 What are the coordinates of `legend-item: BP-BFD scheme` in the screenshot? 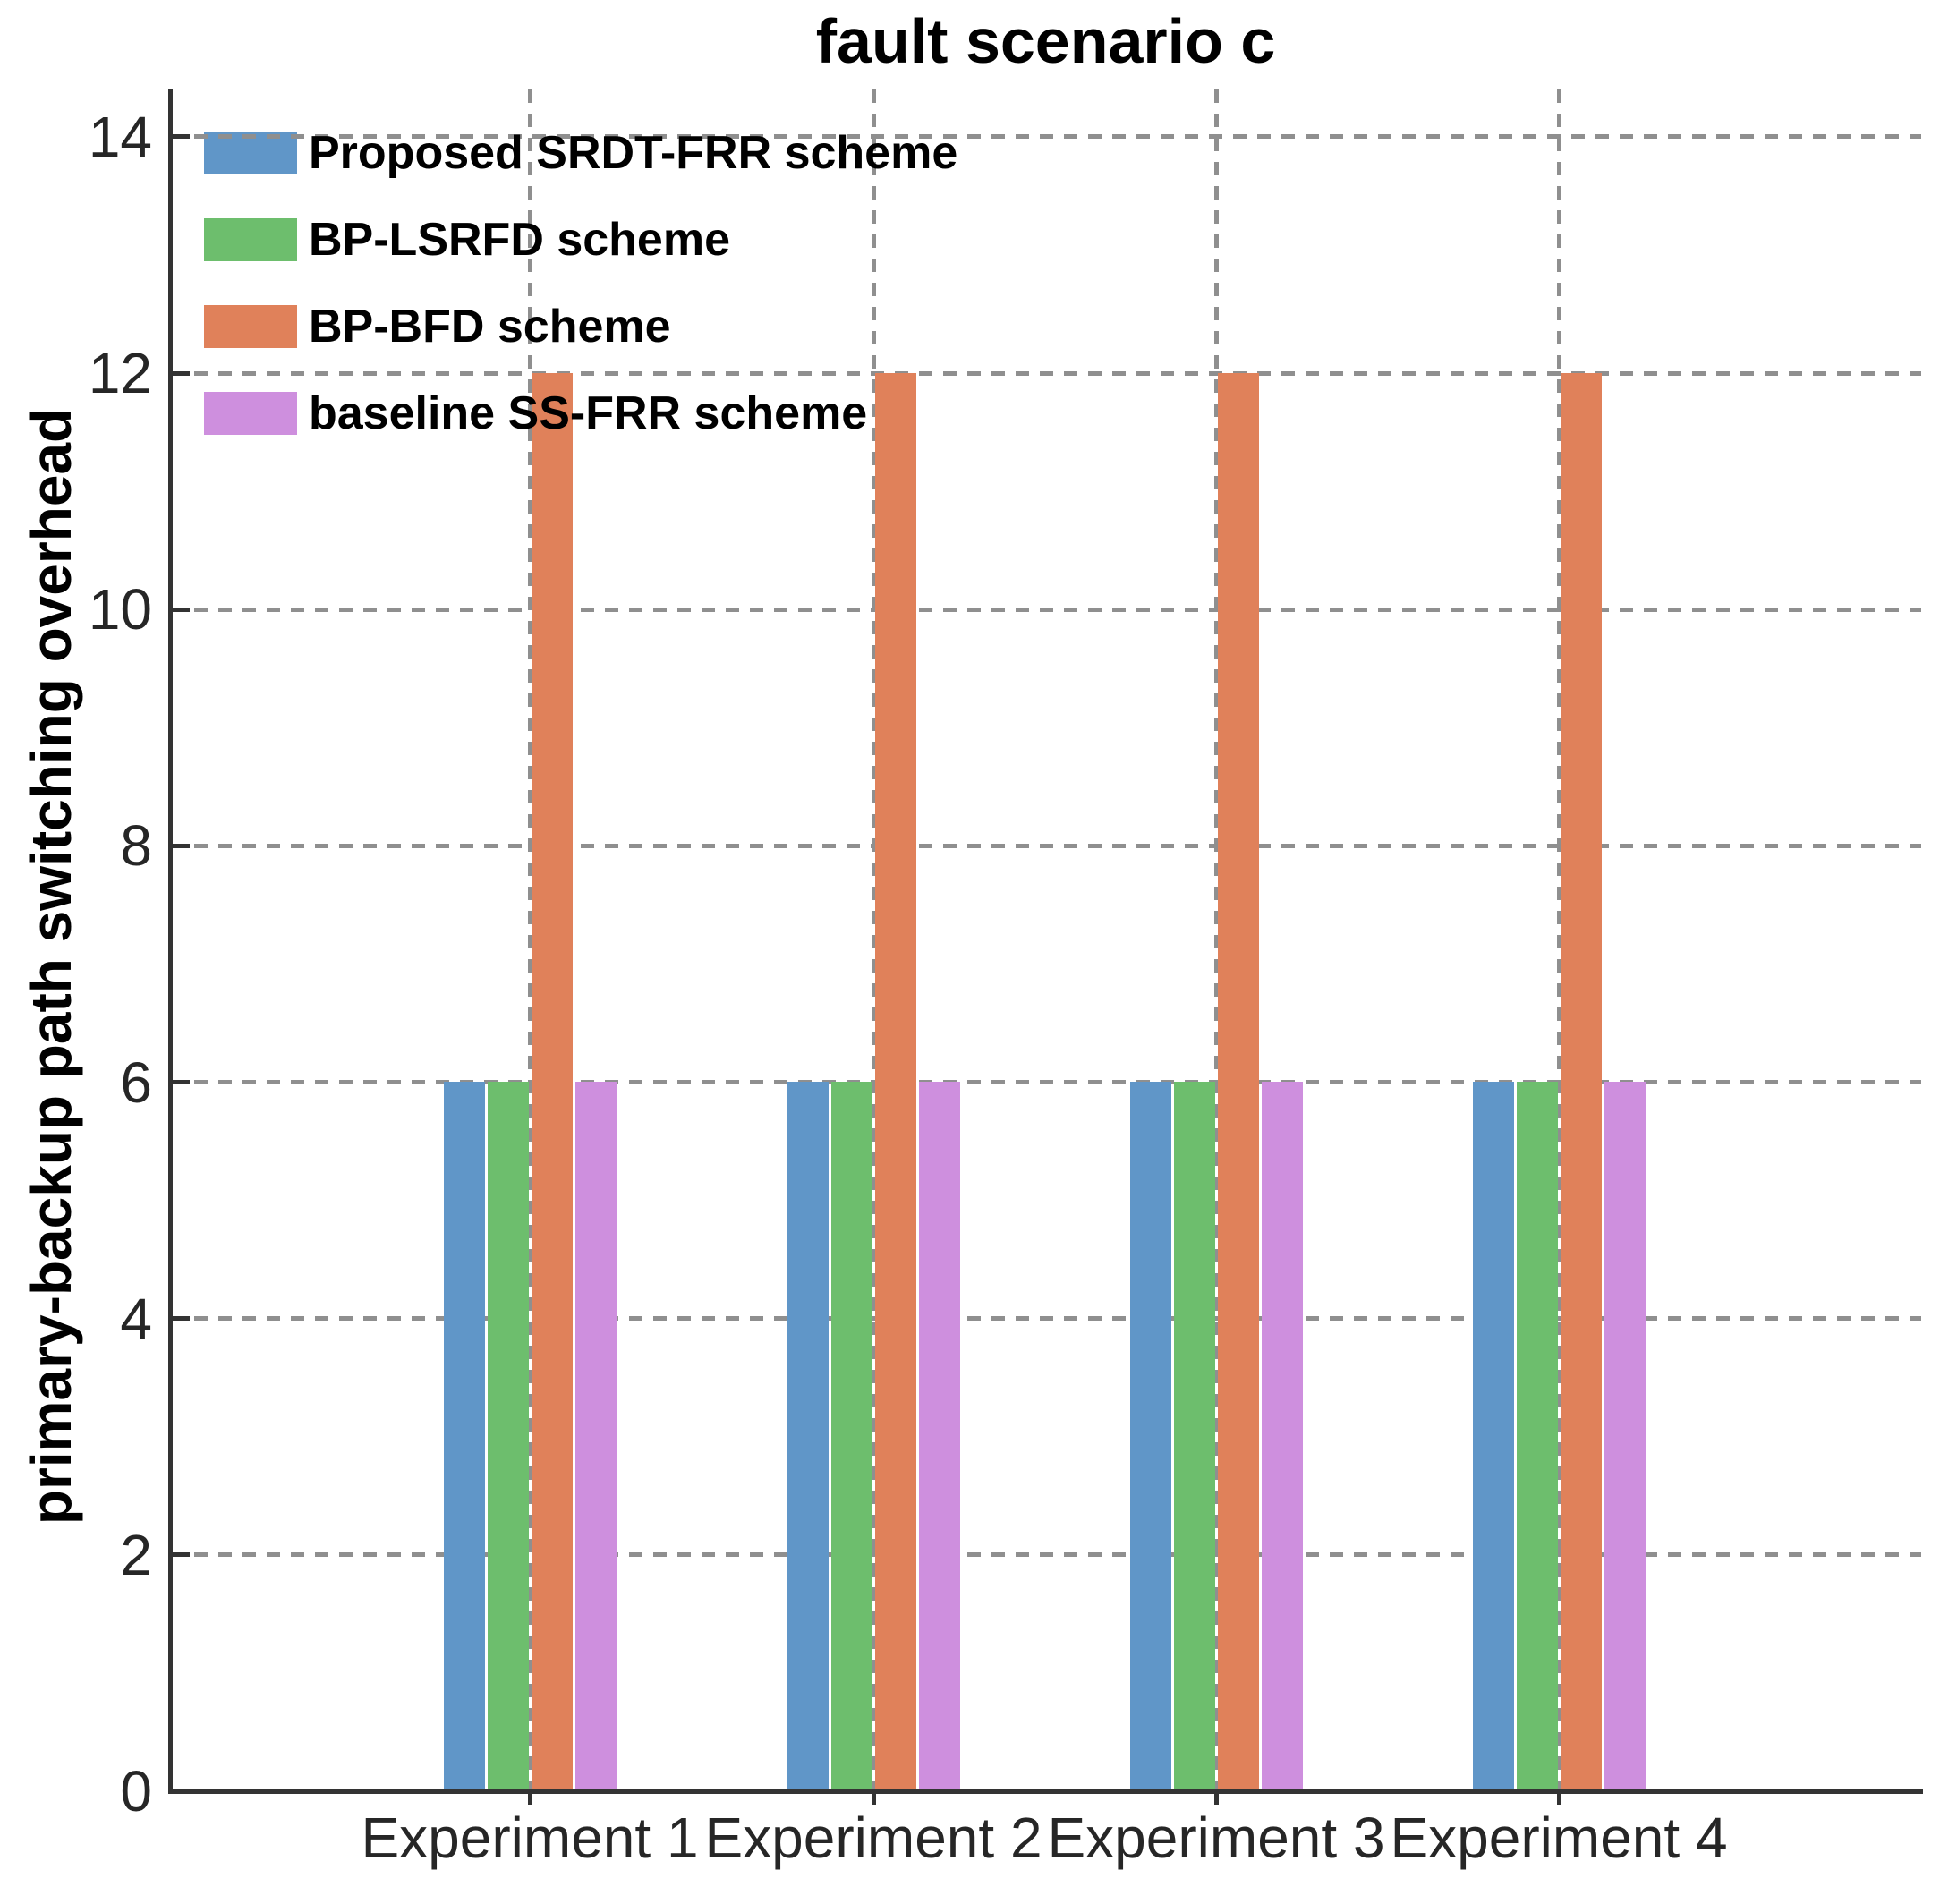 It's located at (437, 327).